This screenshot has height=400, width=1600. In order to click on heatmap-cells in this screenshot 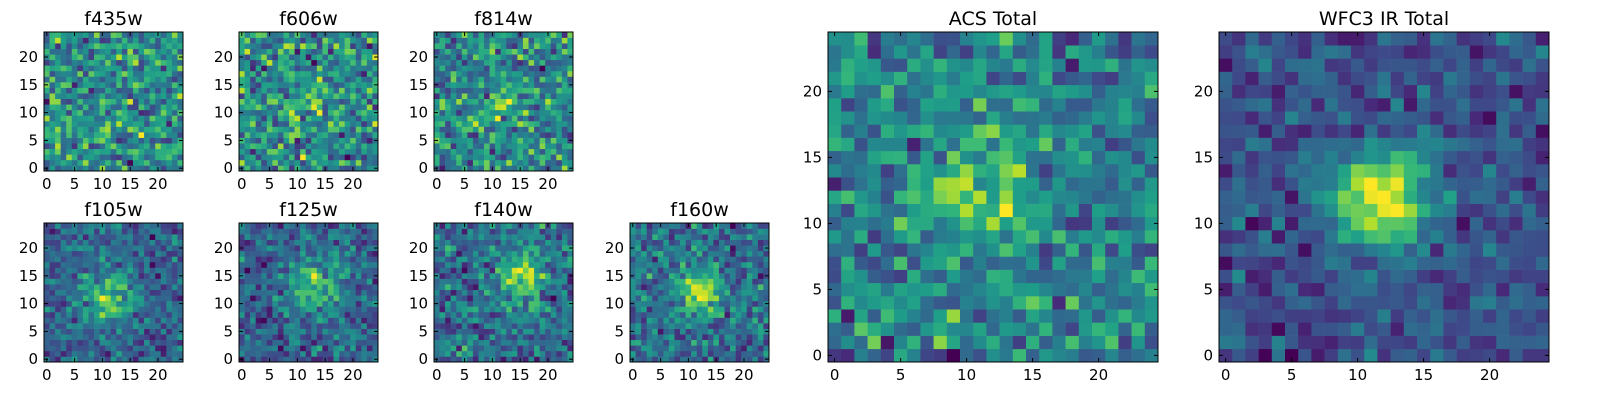, I will do `click(309, 102)`.